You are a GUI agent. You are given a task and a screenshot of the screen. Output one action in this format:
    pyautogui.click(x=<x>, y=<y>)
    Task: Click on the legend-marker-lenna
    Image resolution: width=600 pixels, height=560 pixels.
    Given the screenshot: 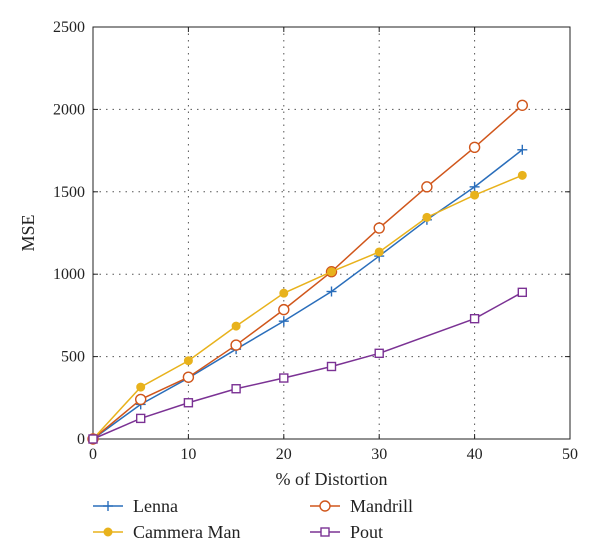 What is the action you would take?
    pyautogui.click(x=108, y=506)
    